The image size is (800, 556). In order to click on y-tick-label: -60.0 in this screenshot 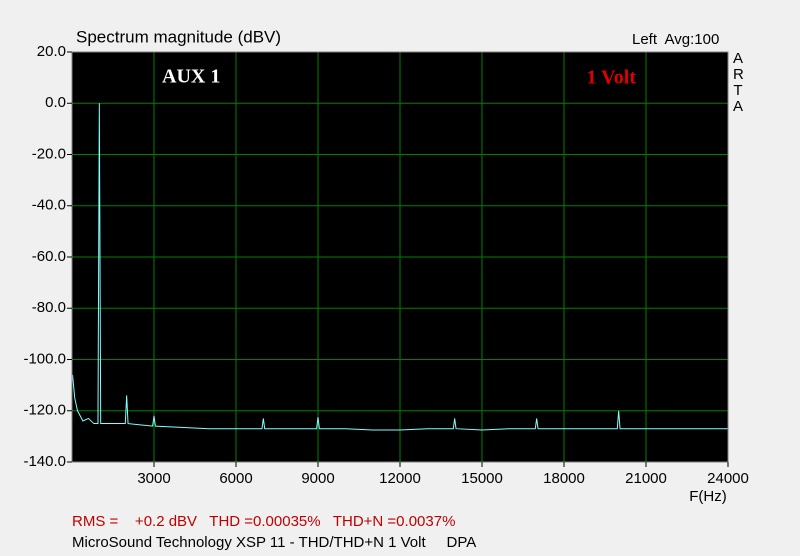, I will do `click(49, 256)`.